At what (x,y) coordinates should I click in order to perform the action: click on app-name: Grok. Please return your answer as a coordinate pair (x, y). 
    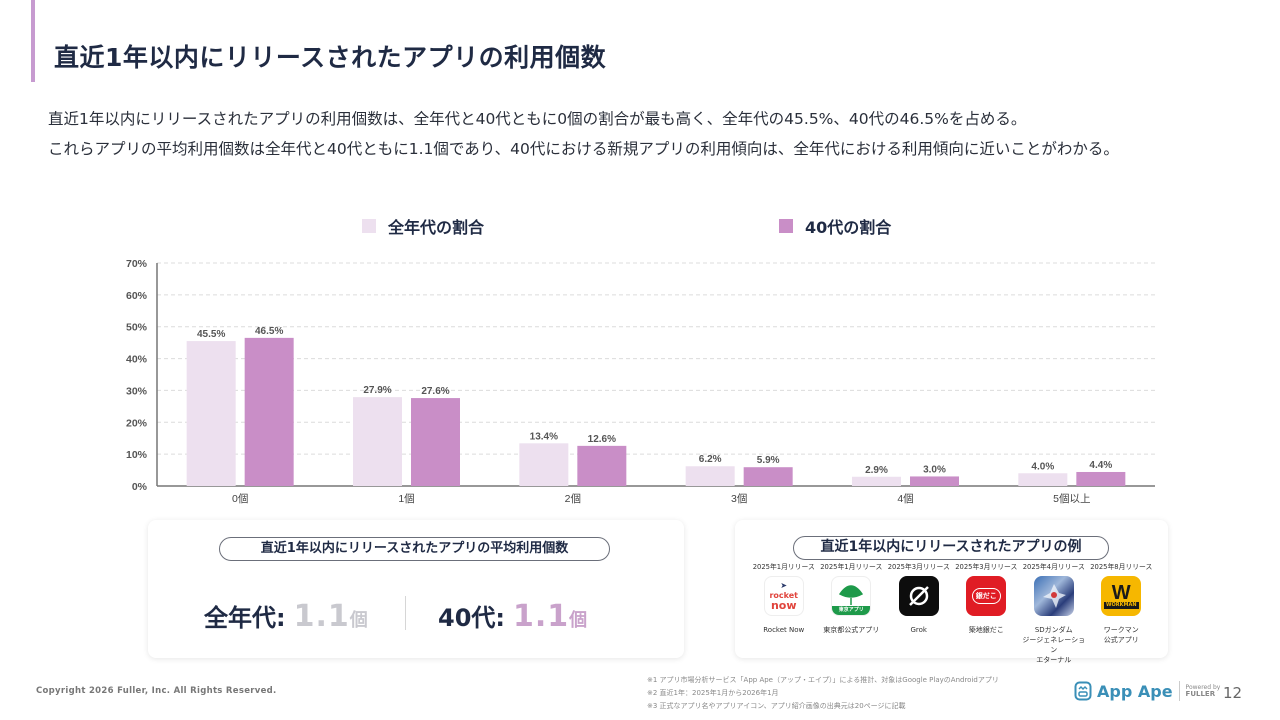
    Looking at the image, I should click on (919, 630).